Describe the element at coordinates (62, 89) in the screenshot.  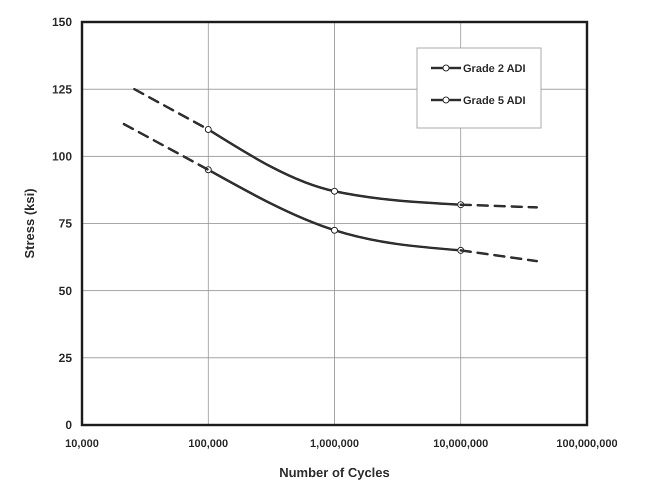
I see `y-tick-label: 125` at that location.